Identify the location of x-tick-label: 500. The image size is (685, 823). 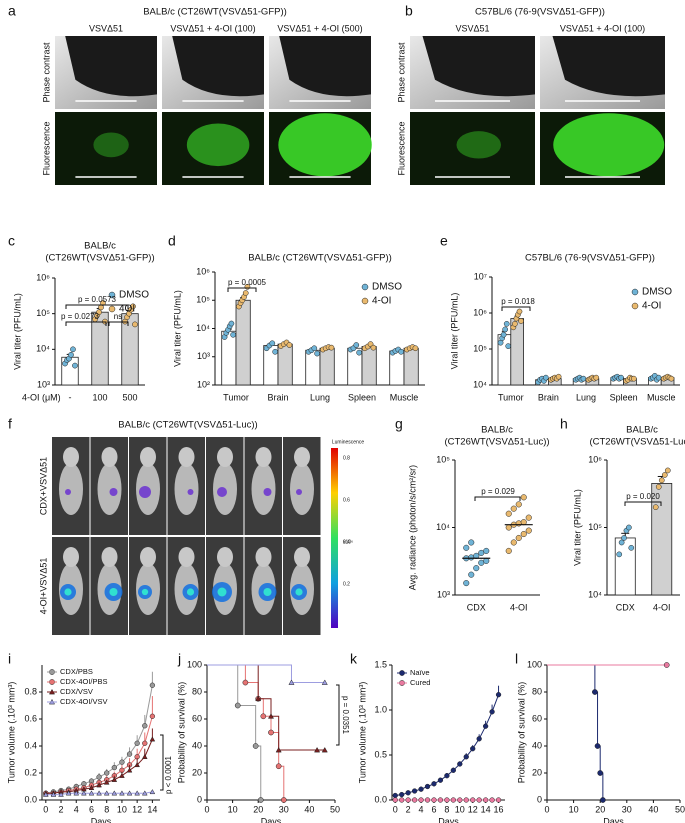
(129, 397).